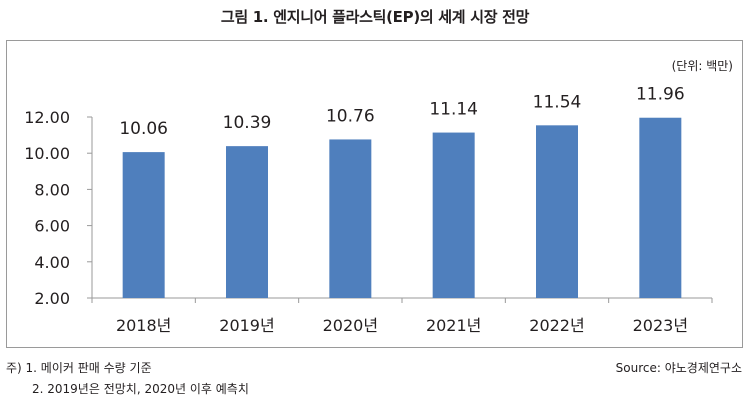 Image resolution: width=750 pixels, height=417 pixels. I want to click on y-axis, so click(90, 207).